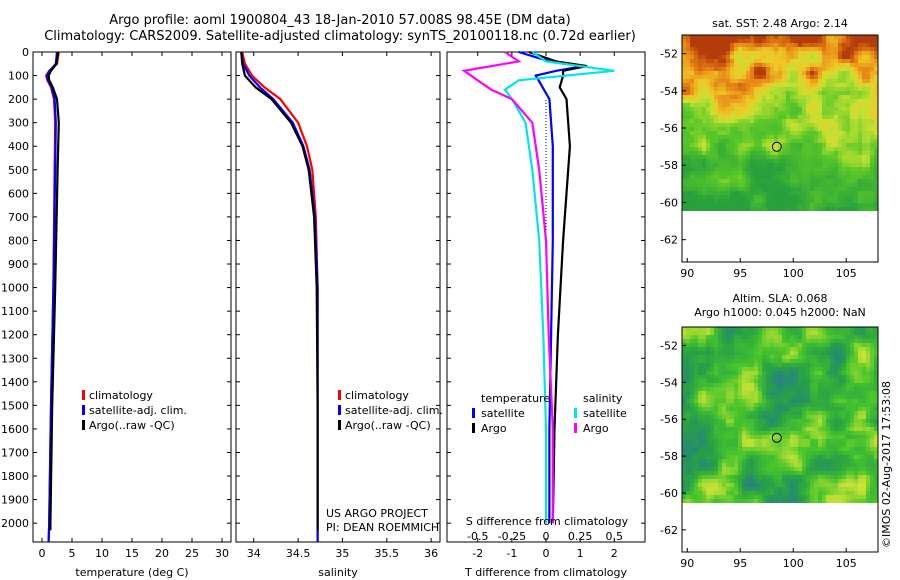 The height and width of the screenshot is (580, 900). I want to click on legend-label: Argo, so click(596, 428).